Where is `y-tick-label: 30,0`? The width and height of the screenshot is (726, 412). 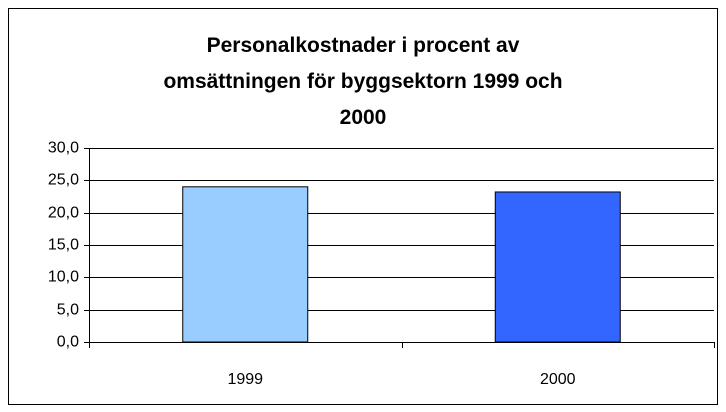
y-tick-label: 30,0 is located at coordinates (63, 148).